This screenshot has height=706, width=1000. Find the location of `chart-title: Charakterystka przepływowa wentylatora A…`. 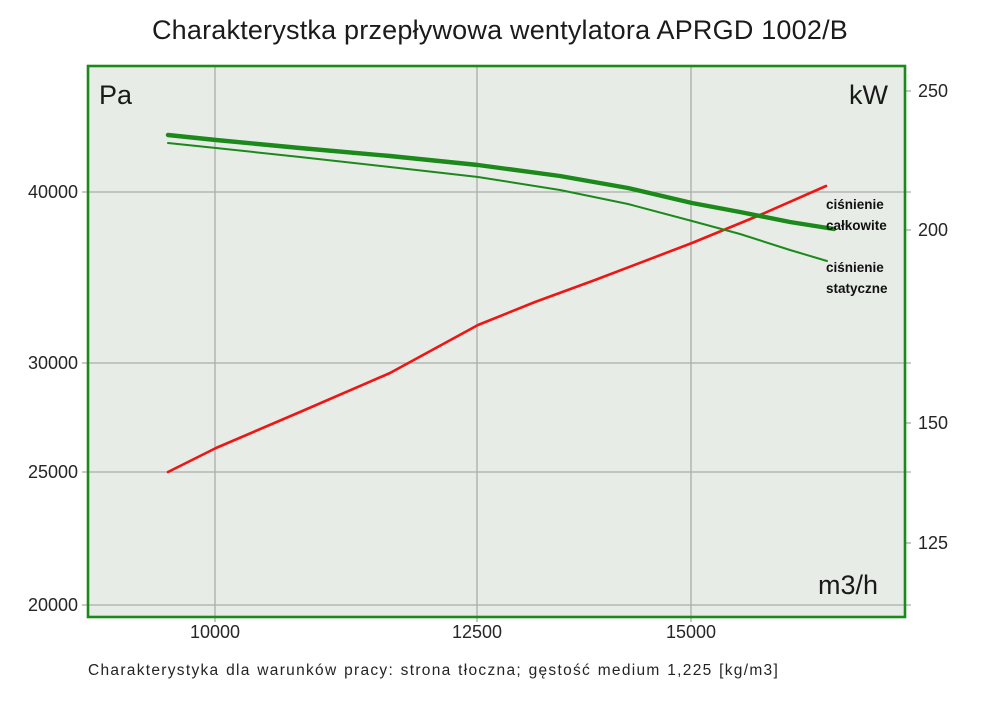

chart-title: Charakterystka przepływowa wentylatora A… is located at coordinates (499, 30).